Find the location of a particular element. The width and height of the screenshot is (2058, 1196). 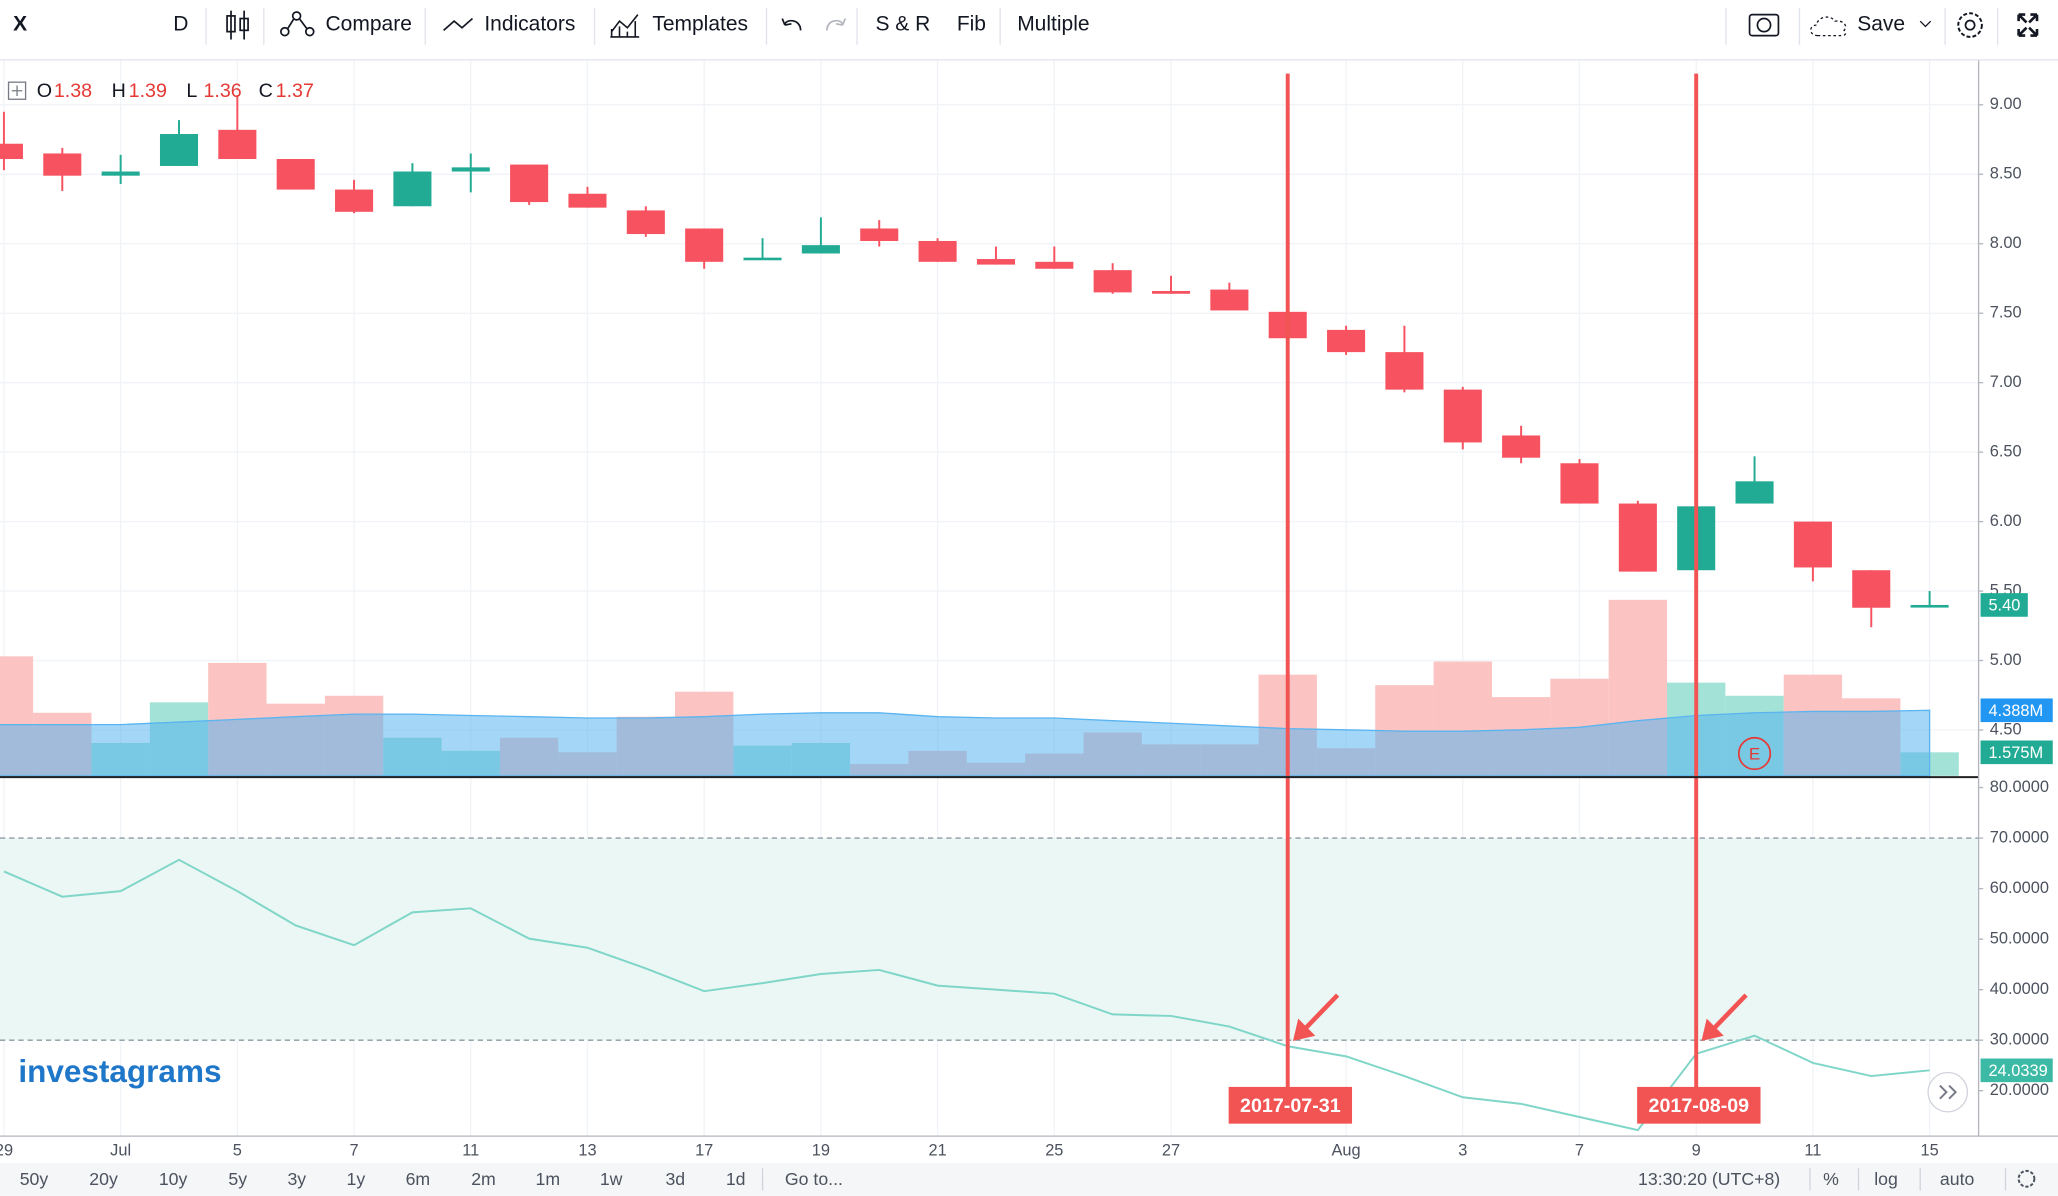

range-button: 6m is located at coordinates (418, 1179).